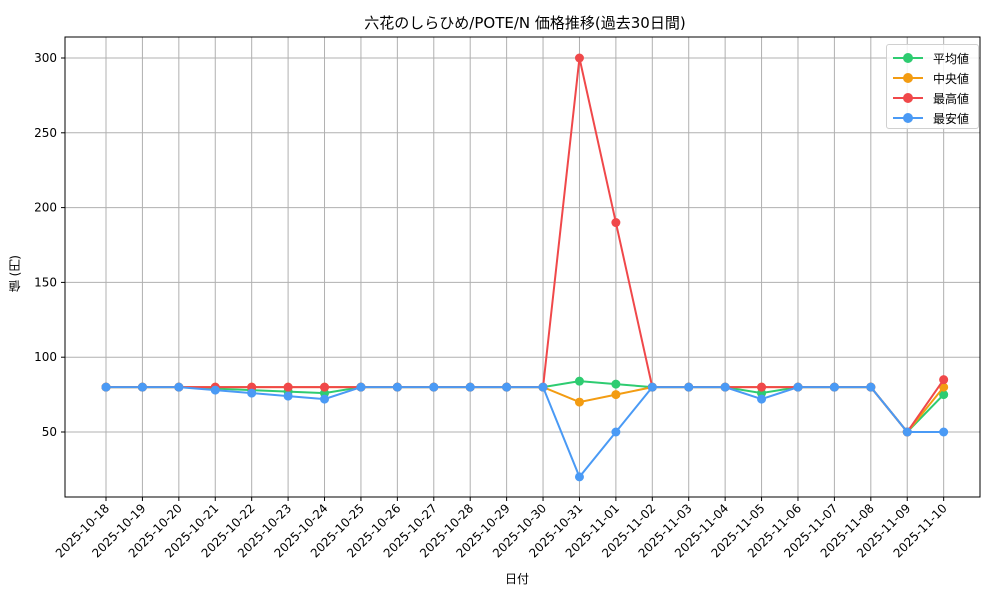  I want to click on y-axis-label: 値 (円), so click(15, 274).